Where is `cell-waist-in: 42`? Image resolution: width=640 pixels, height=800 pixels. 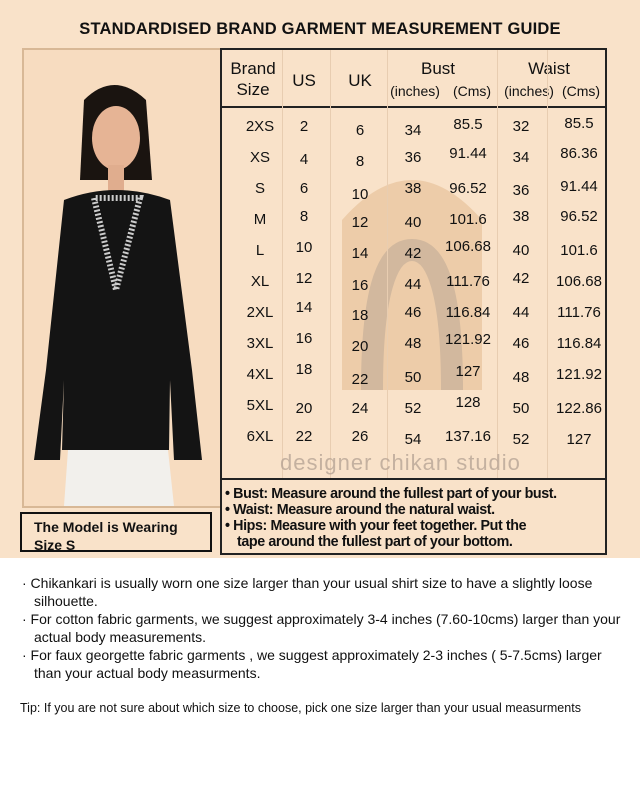
cell-waist-in: 42 is located at coordinates (521, 278).